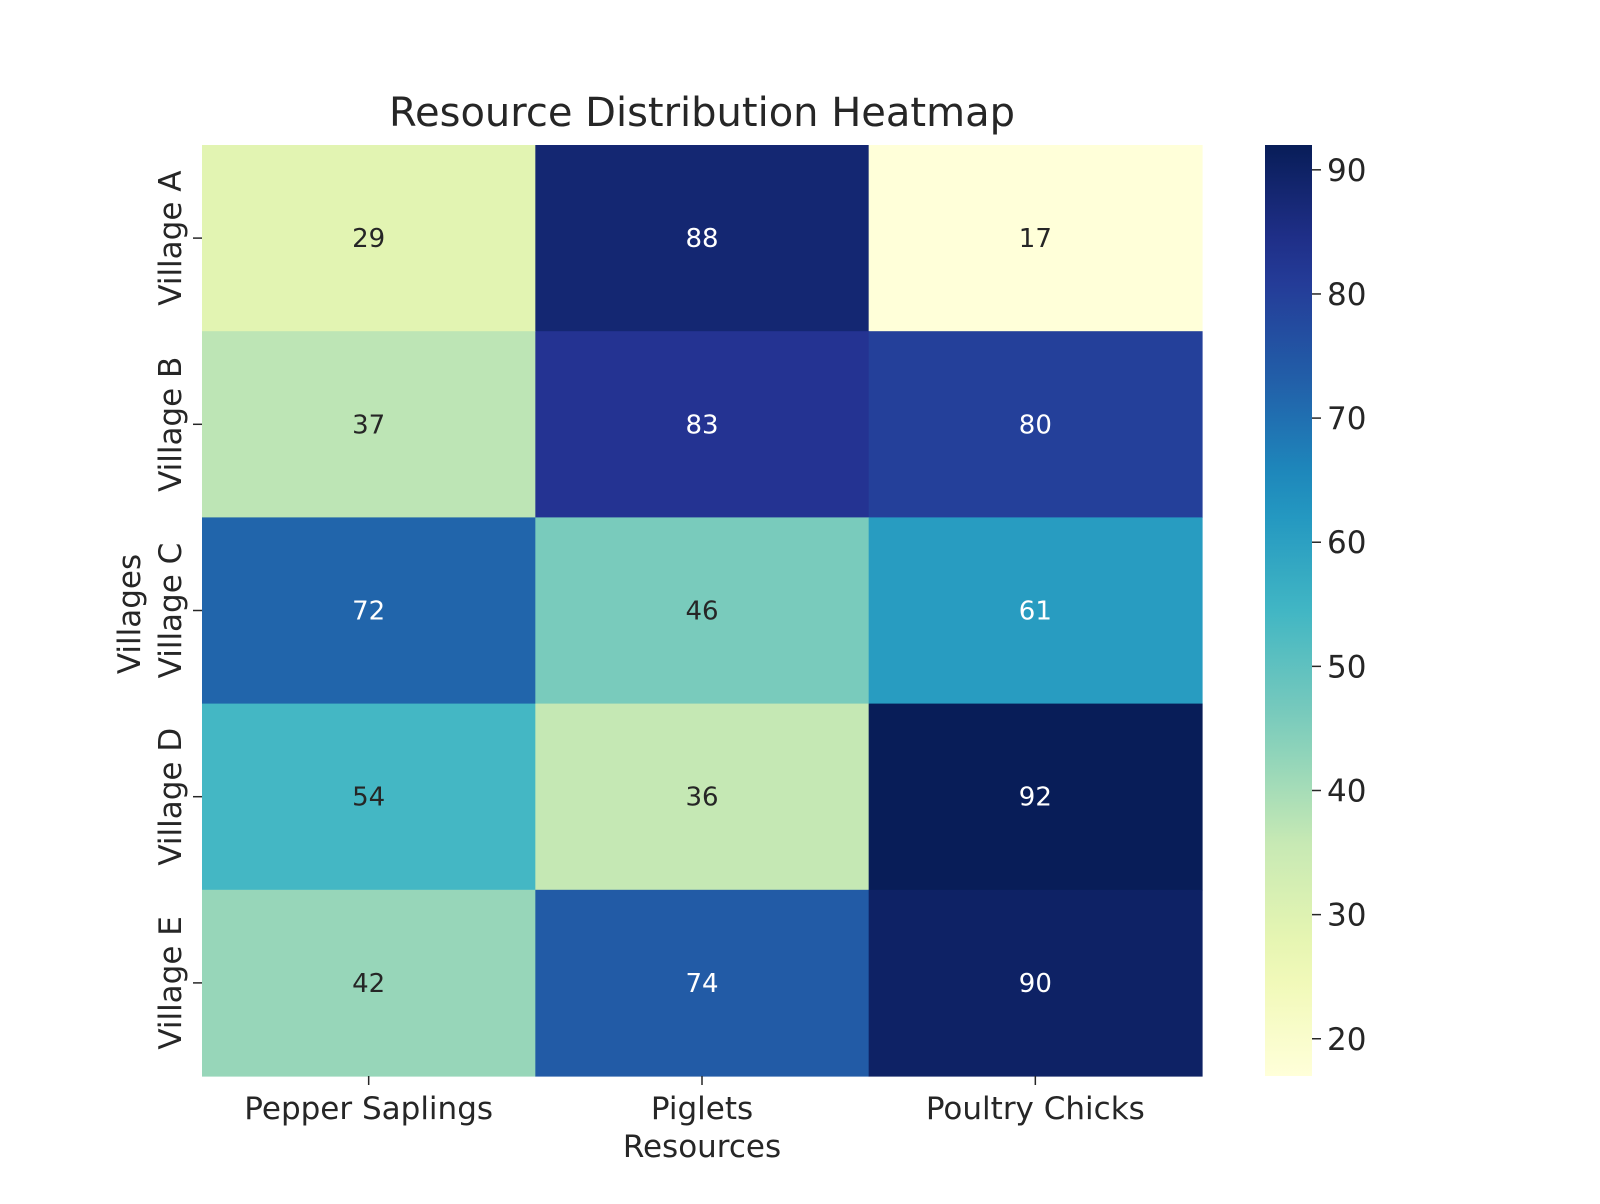  What do you see at coordinates (1346, 1040) in the screenshot?
I see `colorbar-tick-label: 20` at bounding box center [1346, 1040].